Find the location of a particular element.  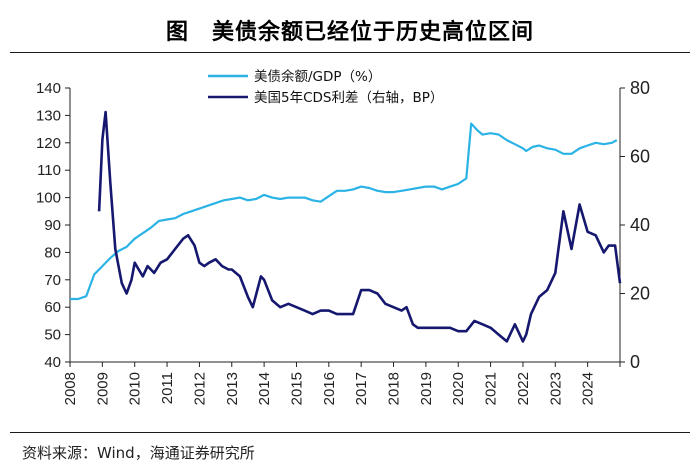

y-left-tick-label: 70 is located at coordinates (52, 280).